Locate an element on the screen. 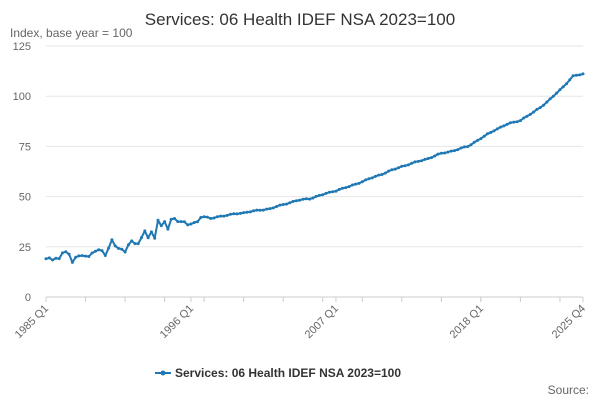  legend: Services: 06 Health IDEF NSA 2023=100 is located at coordinates (278, 373).